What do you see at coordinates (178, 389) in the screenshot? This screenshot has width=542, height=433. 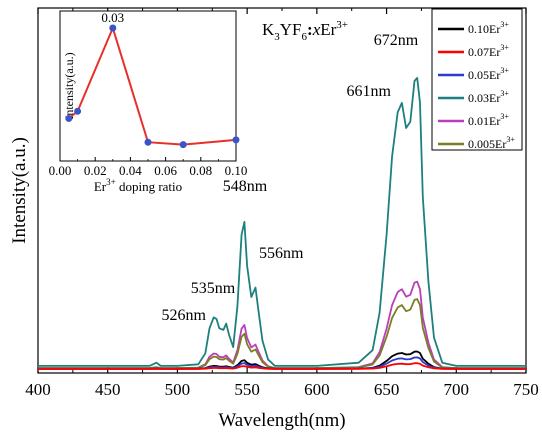 I see `x-tick-label: 500` at bounding box center [178, 389].